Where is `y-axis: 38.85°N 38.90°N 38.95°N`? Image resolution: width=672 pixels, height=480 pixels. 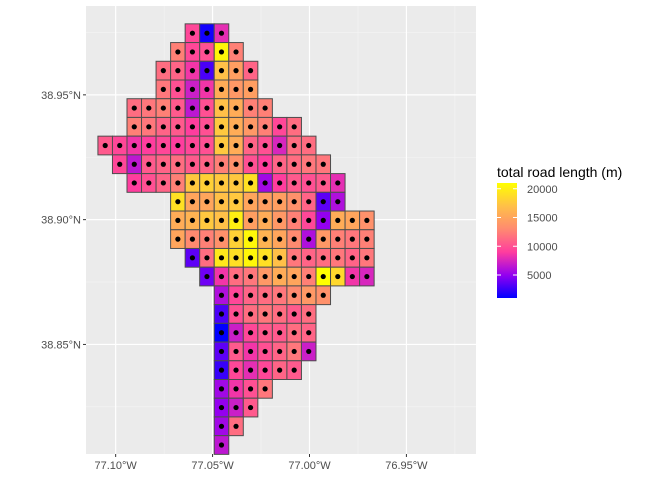 y-axis: 38.85°N 38.90°N 38.95°N is located at coordinates (63, 220).